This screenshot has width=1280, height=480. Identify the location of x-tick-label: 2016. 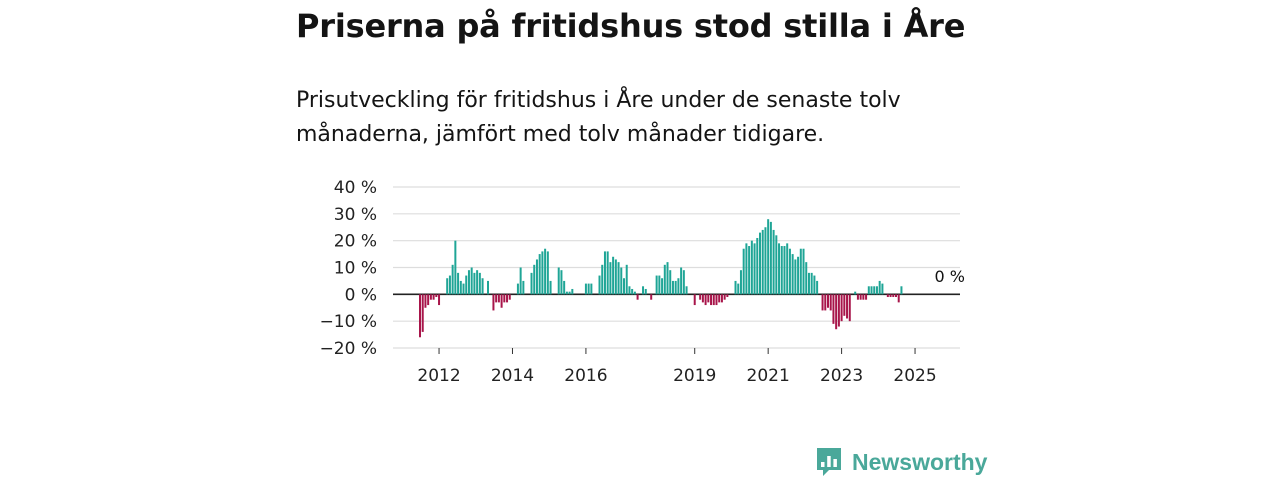
(585, 376).